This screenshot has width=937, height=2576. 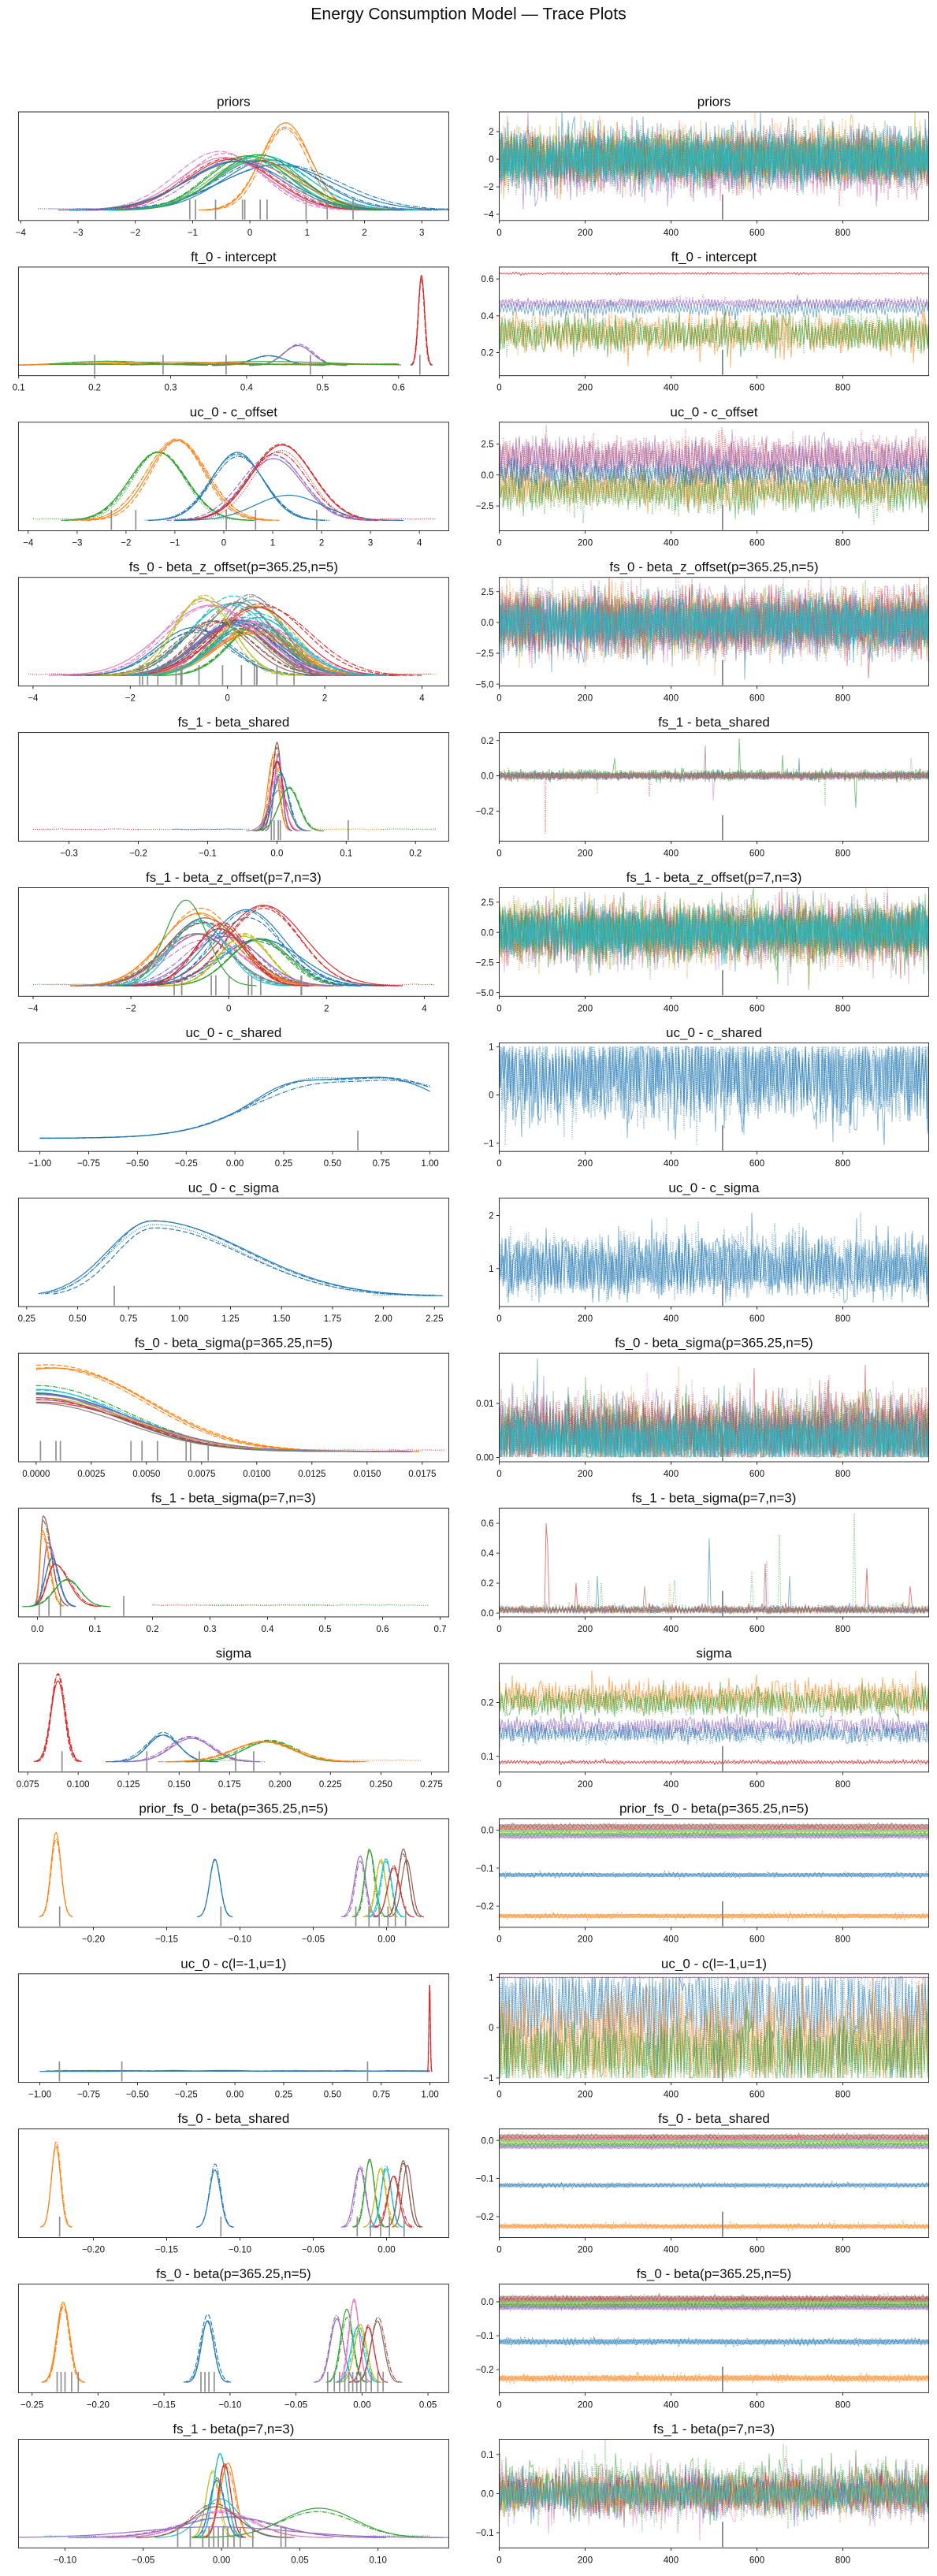 What do you see at coordinates (429, 2095) in the screenshot?
I see `svg-text: 1.00` at bounding box center [429, 2095].